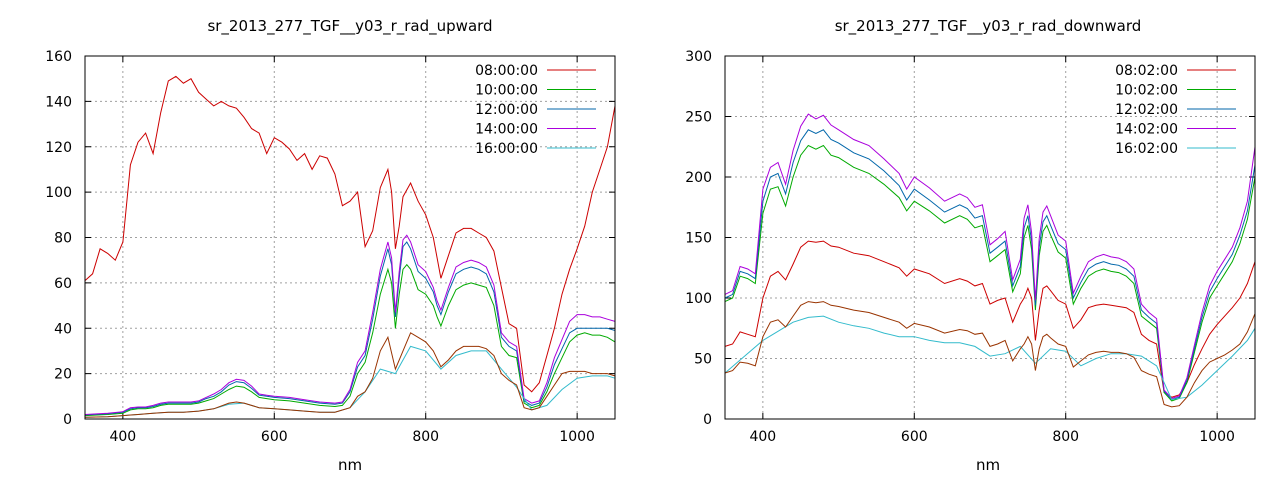  Describe the element at coordinates (703, 360) in the screenshot. I see `y-tick-label: 50` at that location.